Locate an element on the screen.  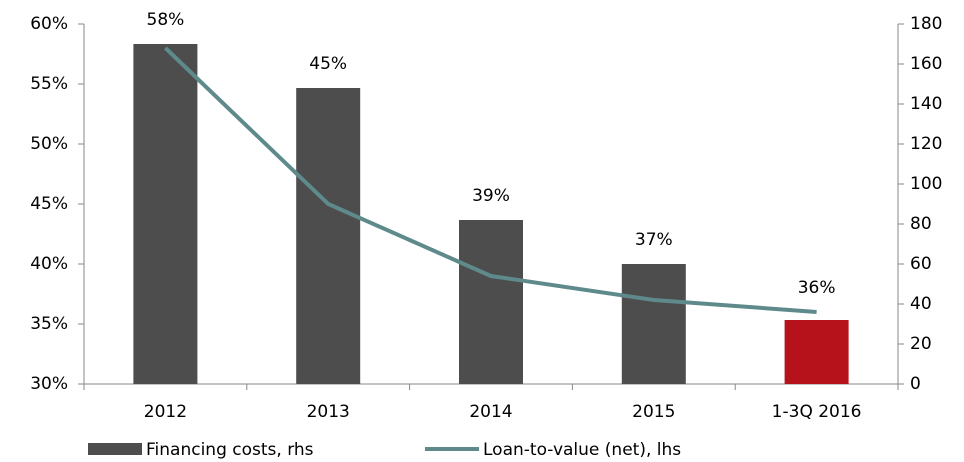
y2-tick-label: 160 is located at coordinates (926, 64).